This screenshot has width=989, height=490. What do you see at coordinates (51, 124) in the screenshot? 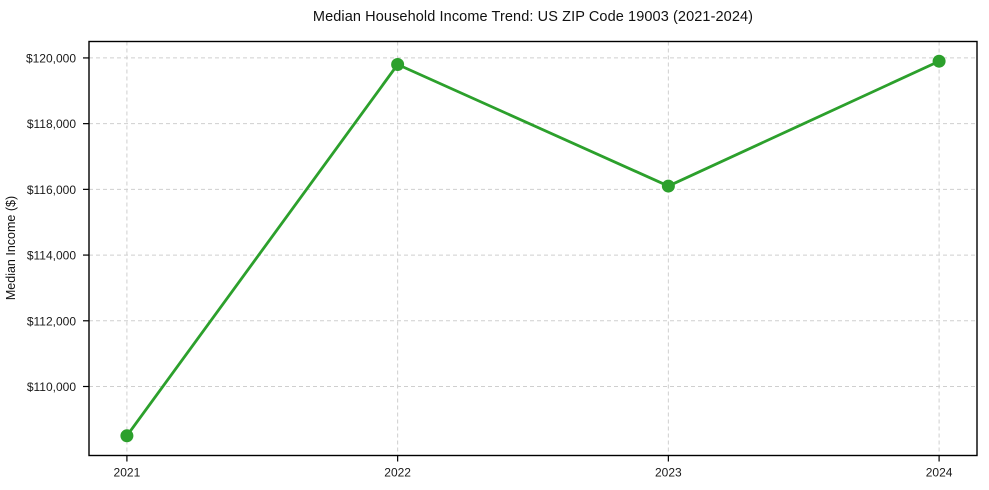
I see `y-tick-label: $118,000` at bounding box center [51, 124].